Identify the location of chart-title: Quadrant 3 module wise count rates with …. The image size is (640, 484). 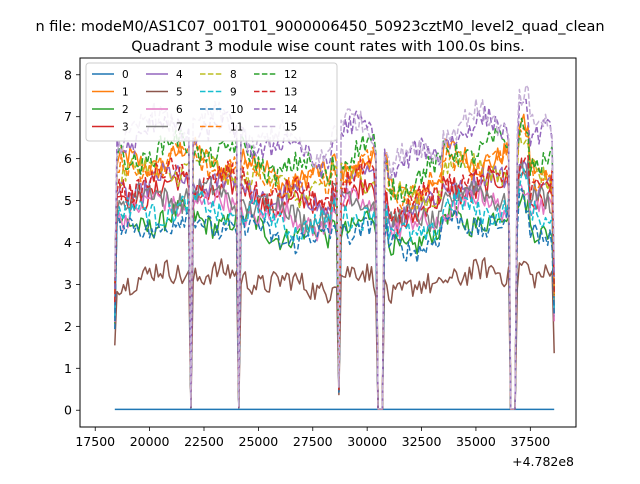
(328, 47).